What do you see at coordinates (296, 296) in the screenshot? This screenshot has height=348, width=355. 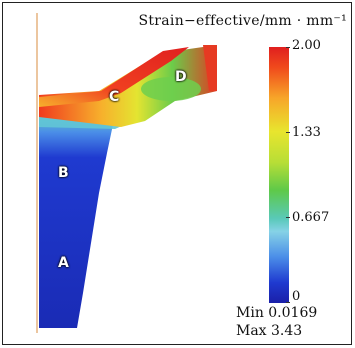 I see `tick-label-0: 0` at bounding box center [296, 296].